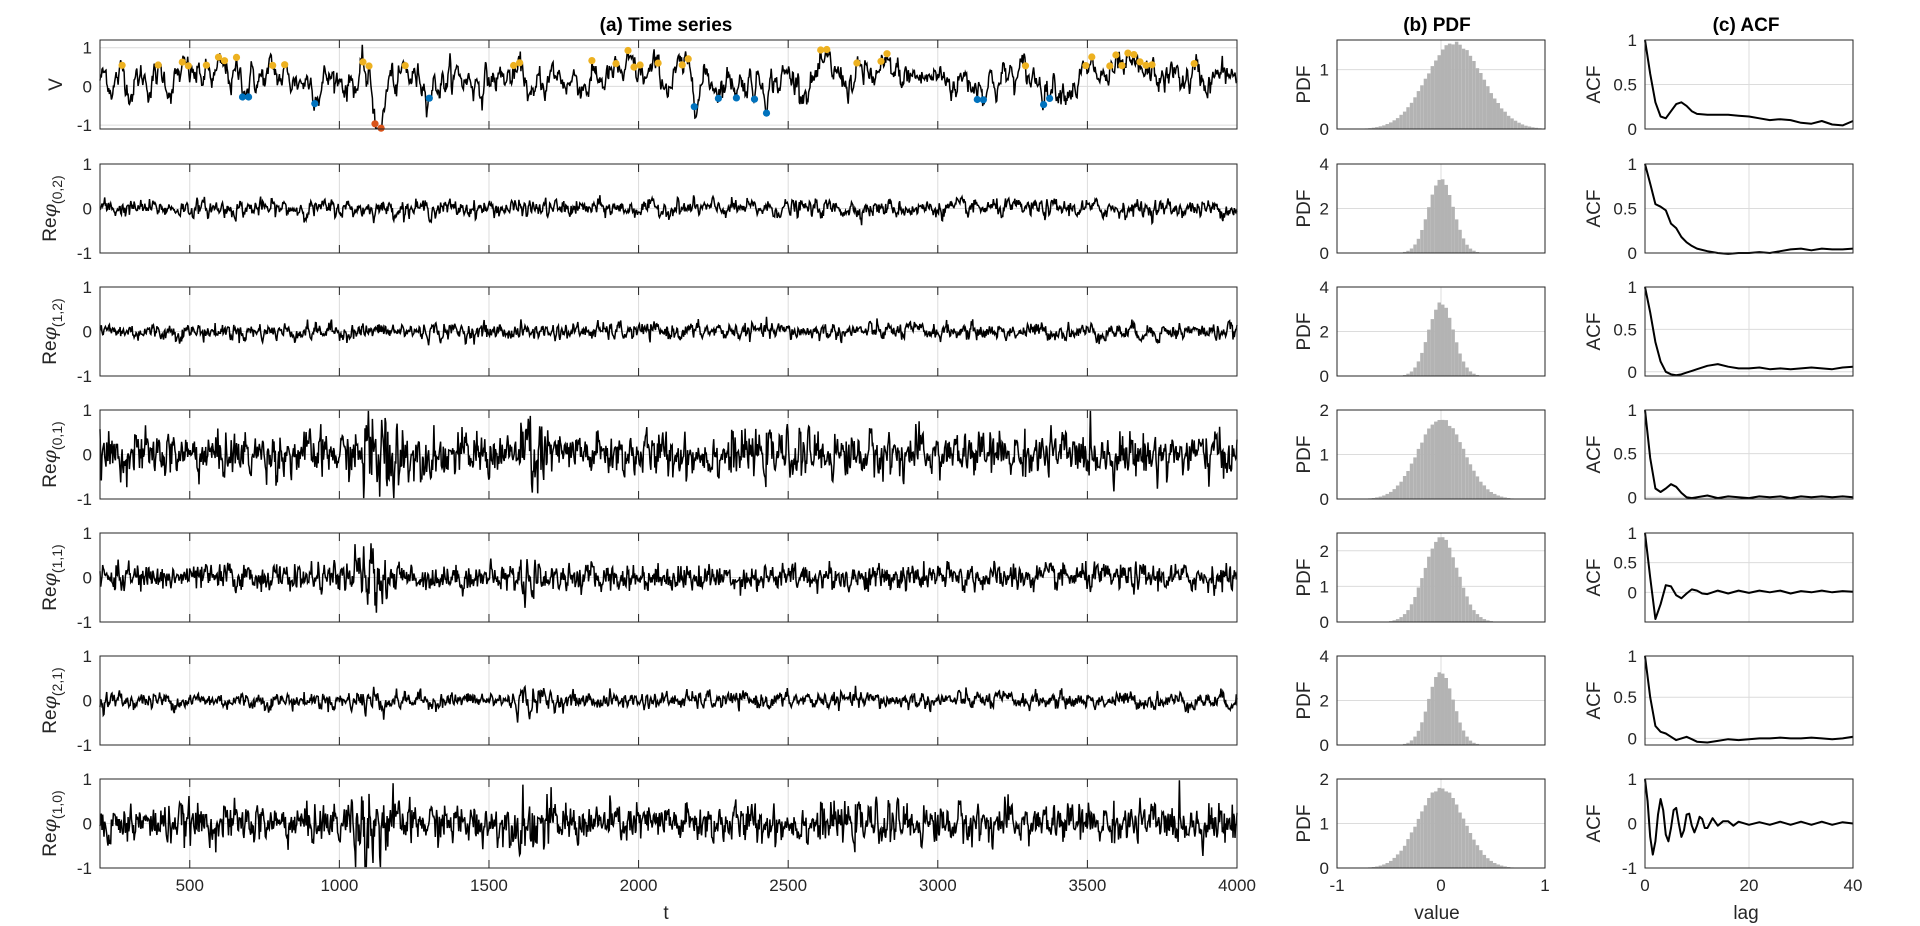  What do you see at coordinates (52, 577) in the screenshot?
I see `y-axis-label: Reφ(1,1)` at bounding box center [52, 577].